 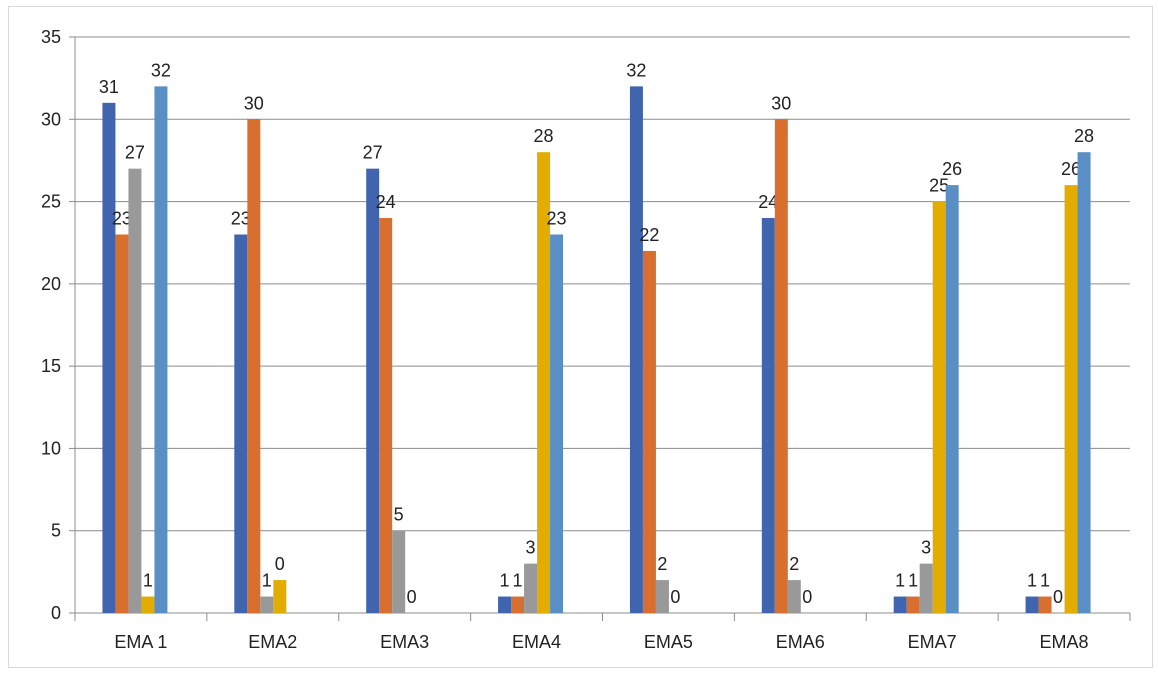 I want to click on y-tick-label: 0, so click(x=56, y=613).